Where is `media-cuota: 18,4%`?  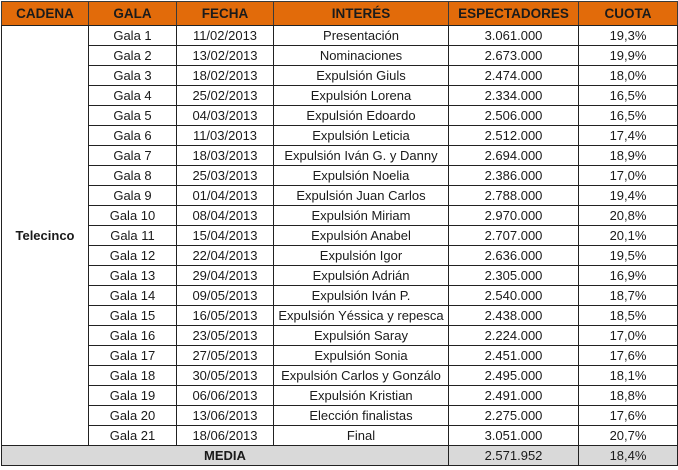
media-cuota: 18,4% is located at coordinates (628, 455).